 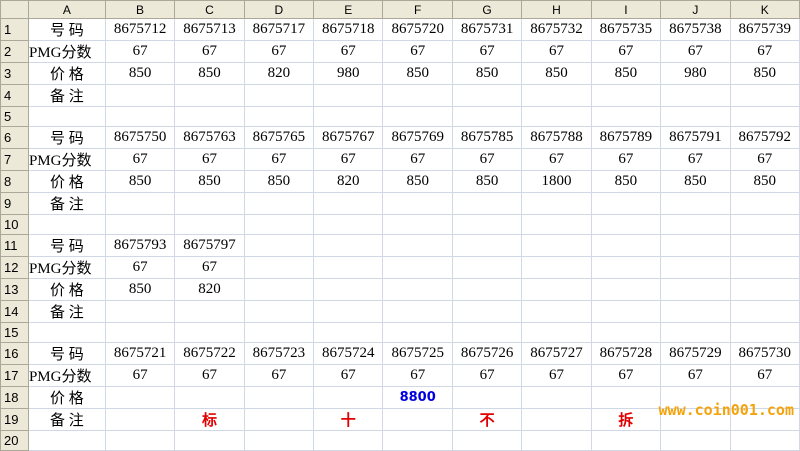 I want to click on row-header-16: 16, so click(x=14, y=353).